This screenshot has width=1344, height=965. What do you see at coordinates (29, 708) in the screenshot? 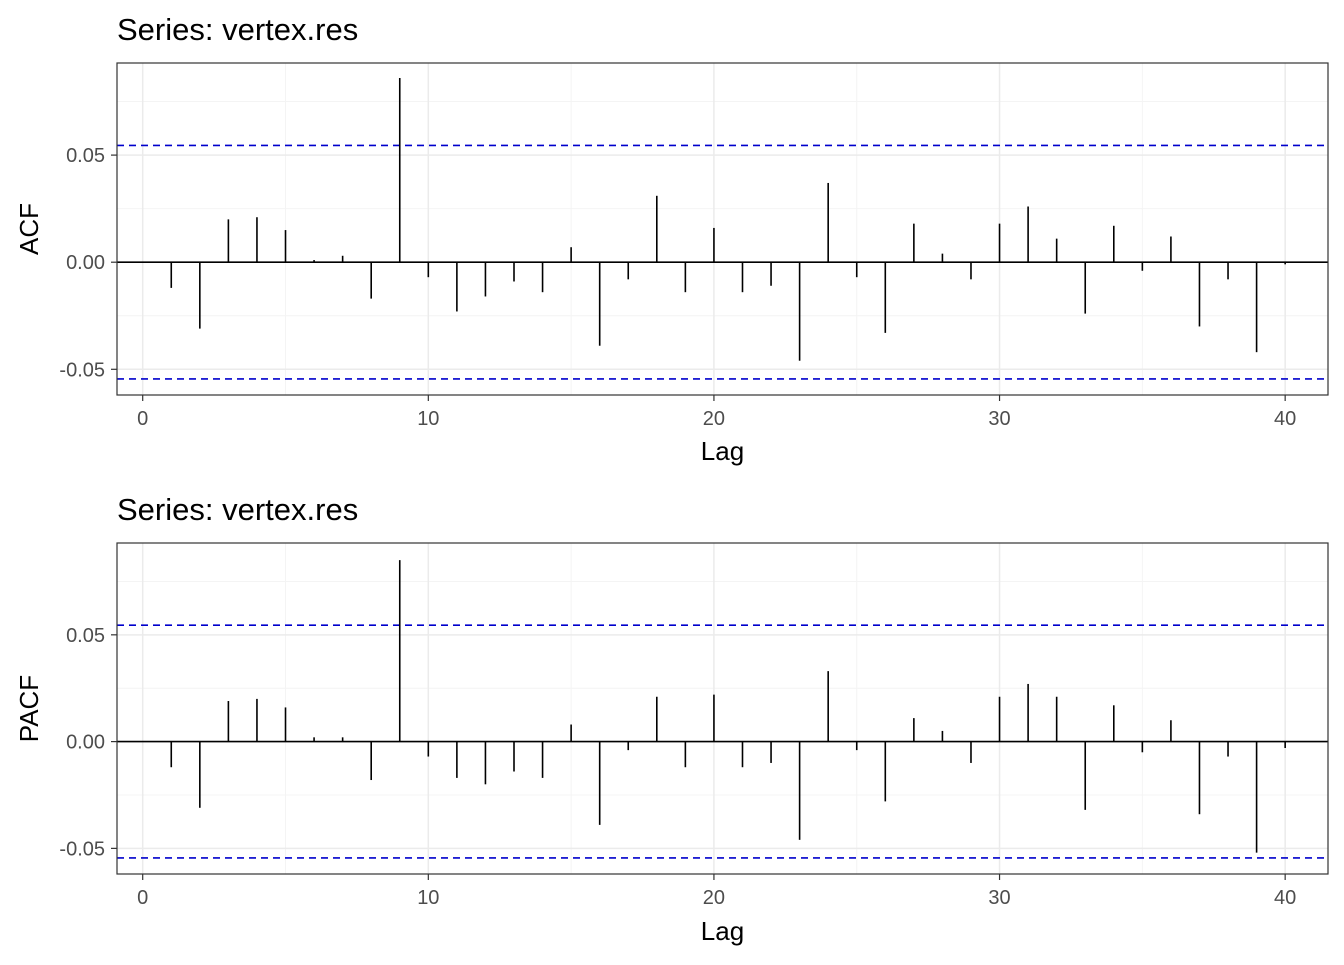
I see `y-axis-label: PACF` at bounding box center [29, 708].